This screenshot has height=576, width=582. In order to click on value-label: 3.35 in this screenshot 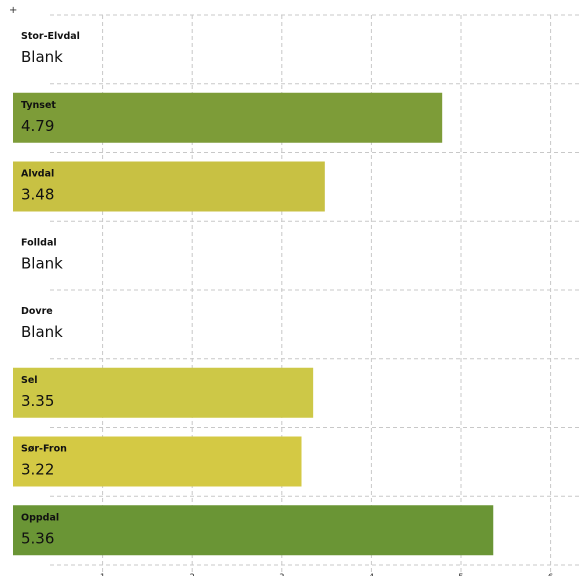, I will do `click(37, 401)`.